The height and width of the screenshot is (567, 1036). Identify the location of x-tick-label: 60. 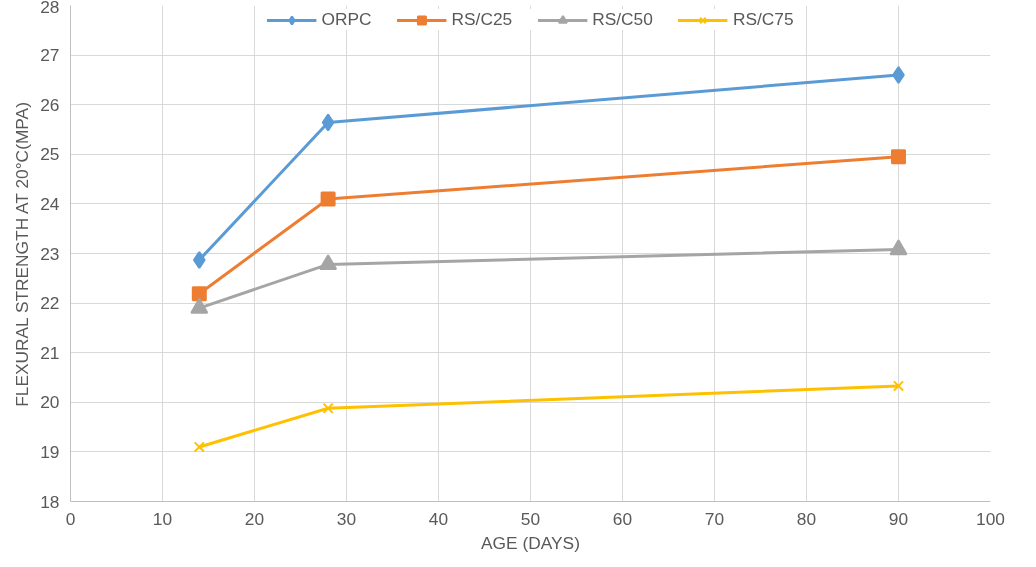
(622, 518).